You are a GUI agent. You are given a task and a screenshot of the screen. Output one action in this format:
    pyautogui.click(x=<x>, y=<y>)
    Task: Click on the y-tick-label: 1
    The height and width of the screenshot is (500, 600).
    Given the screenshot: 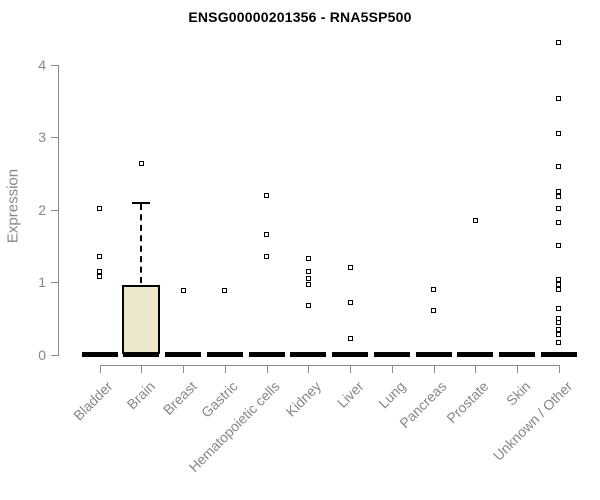 What is the action you would take?
    pyautogui.click(x=42, y=282)
    